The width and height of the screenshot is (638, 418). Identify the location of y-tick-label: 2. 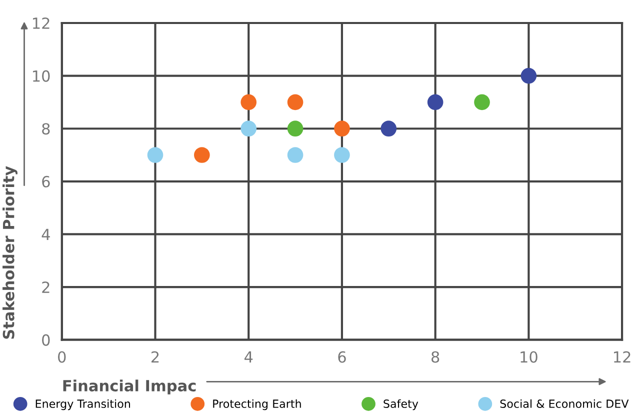
(46, 287).